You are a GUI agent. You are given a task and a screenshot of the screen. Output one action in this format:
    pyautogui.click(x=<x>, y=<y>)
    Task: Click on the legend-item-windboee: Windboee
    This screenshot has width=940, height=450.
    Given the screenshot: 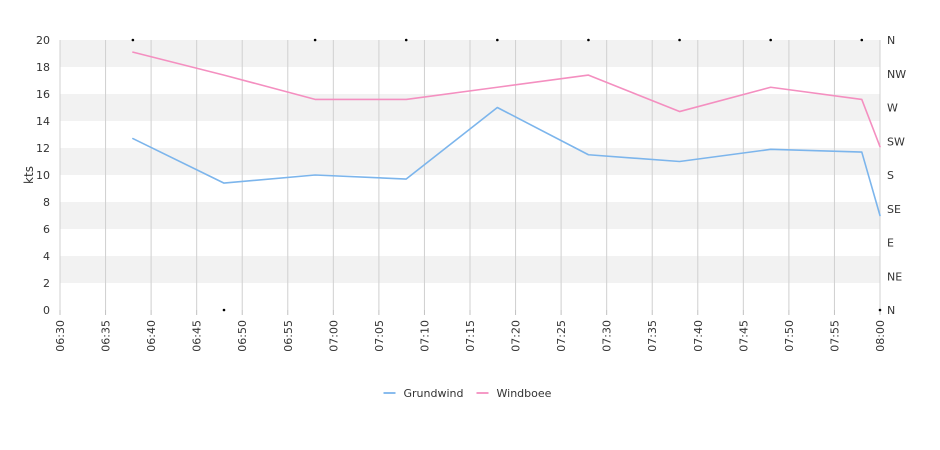 What is the action you would take?
    pyautogui.click(x=514, y=393)
    